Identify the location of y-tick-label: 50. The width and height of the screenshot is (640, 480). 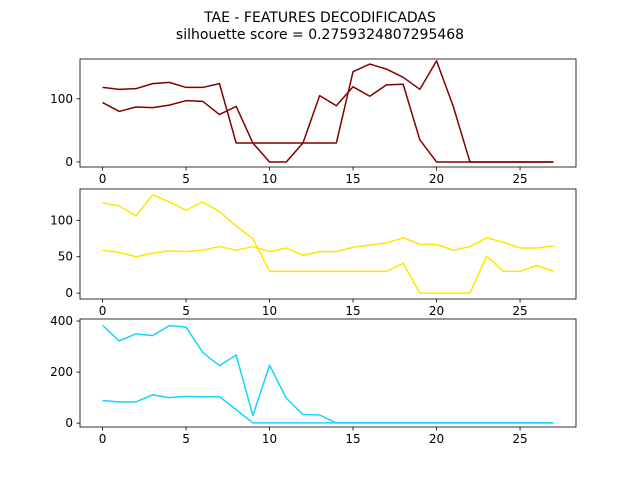
(65, 257).